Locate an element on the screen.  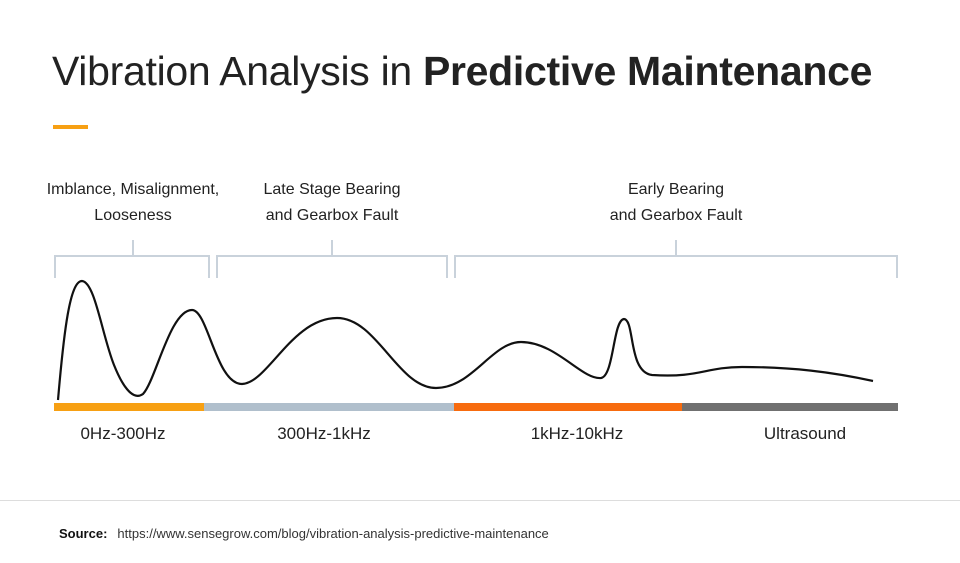
category-imbalance: Imblance, Misalignment, Looseness is located at coordinates (133, 203).